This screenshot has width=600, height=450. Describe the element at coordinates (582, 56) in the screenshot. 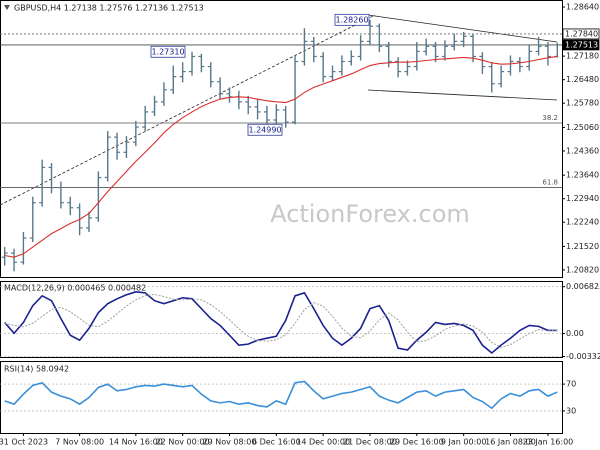

I see `y-tick-label: 1.27180` at that location.